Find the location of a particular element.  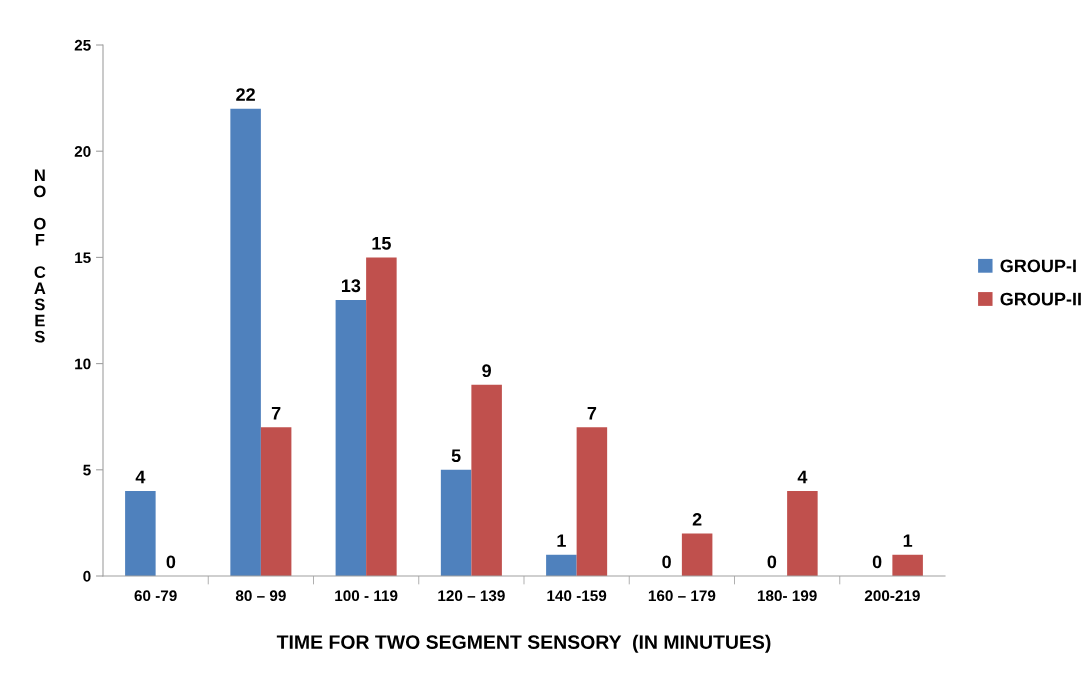

x-tick-label: 200-219 is located at coordinates (892, 596).